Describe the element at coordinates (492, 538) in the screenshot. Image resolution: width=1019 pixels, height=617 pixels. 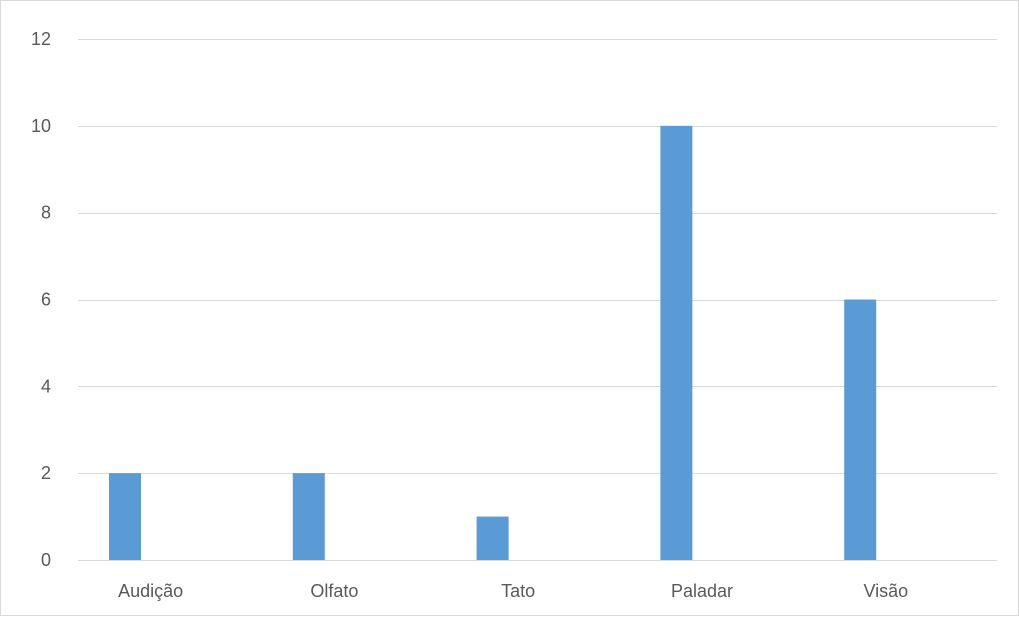
I see `bar-tato` at that location.